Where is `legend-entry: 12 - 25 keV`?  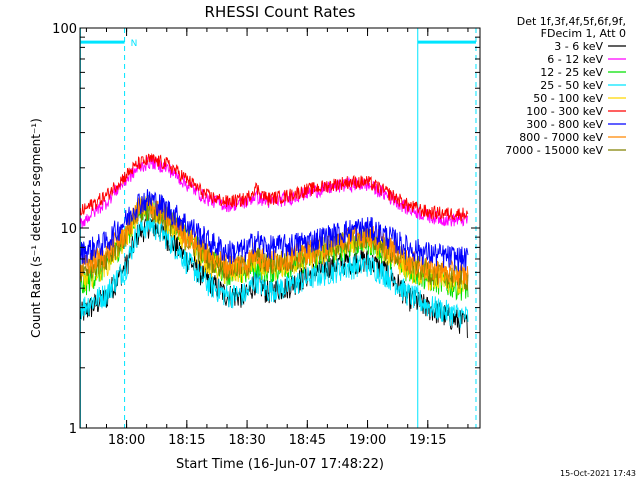
legend-entry: 12 - 25 keV is located at coordinates (571, 72).